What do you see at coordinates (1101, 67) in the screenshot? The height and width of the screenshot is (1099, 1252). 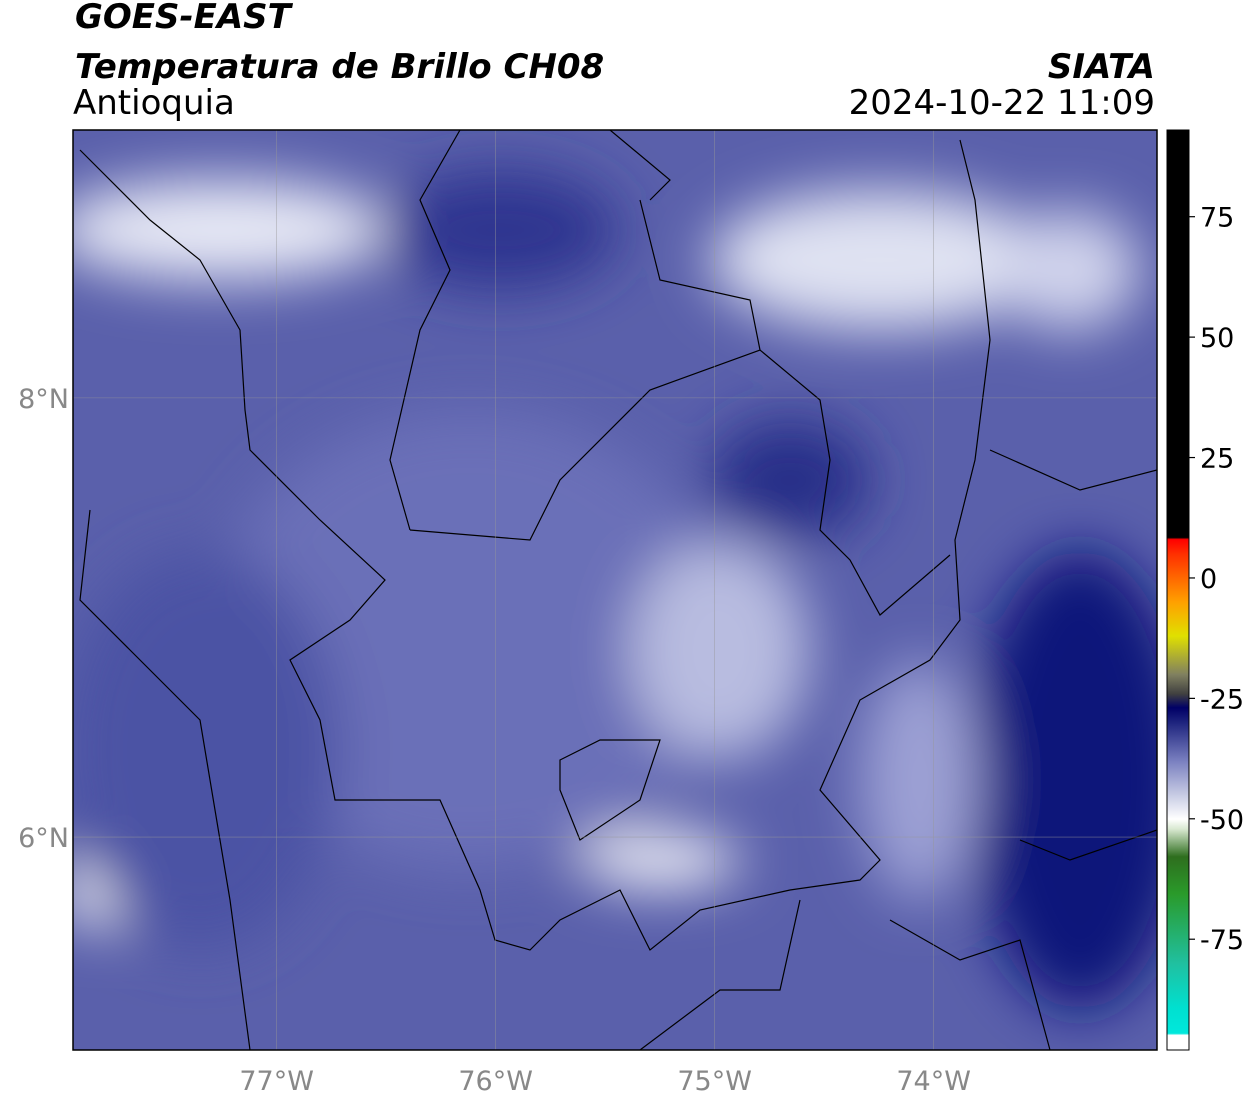 I see `source: SIATA` at bounding box center [1101, 67].